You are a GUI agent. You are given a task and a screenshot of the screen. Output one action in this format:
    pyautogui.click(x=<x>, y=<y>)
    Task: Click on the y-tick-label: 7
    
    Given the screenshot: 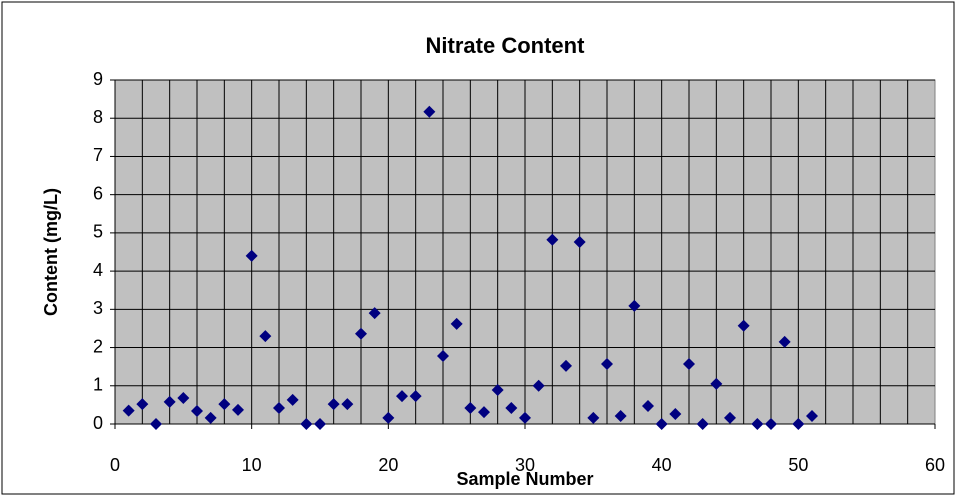 What is the action you would take?
    pyautogui.click(x=98, y=155)
    